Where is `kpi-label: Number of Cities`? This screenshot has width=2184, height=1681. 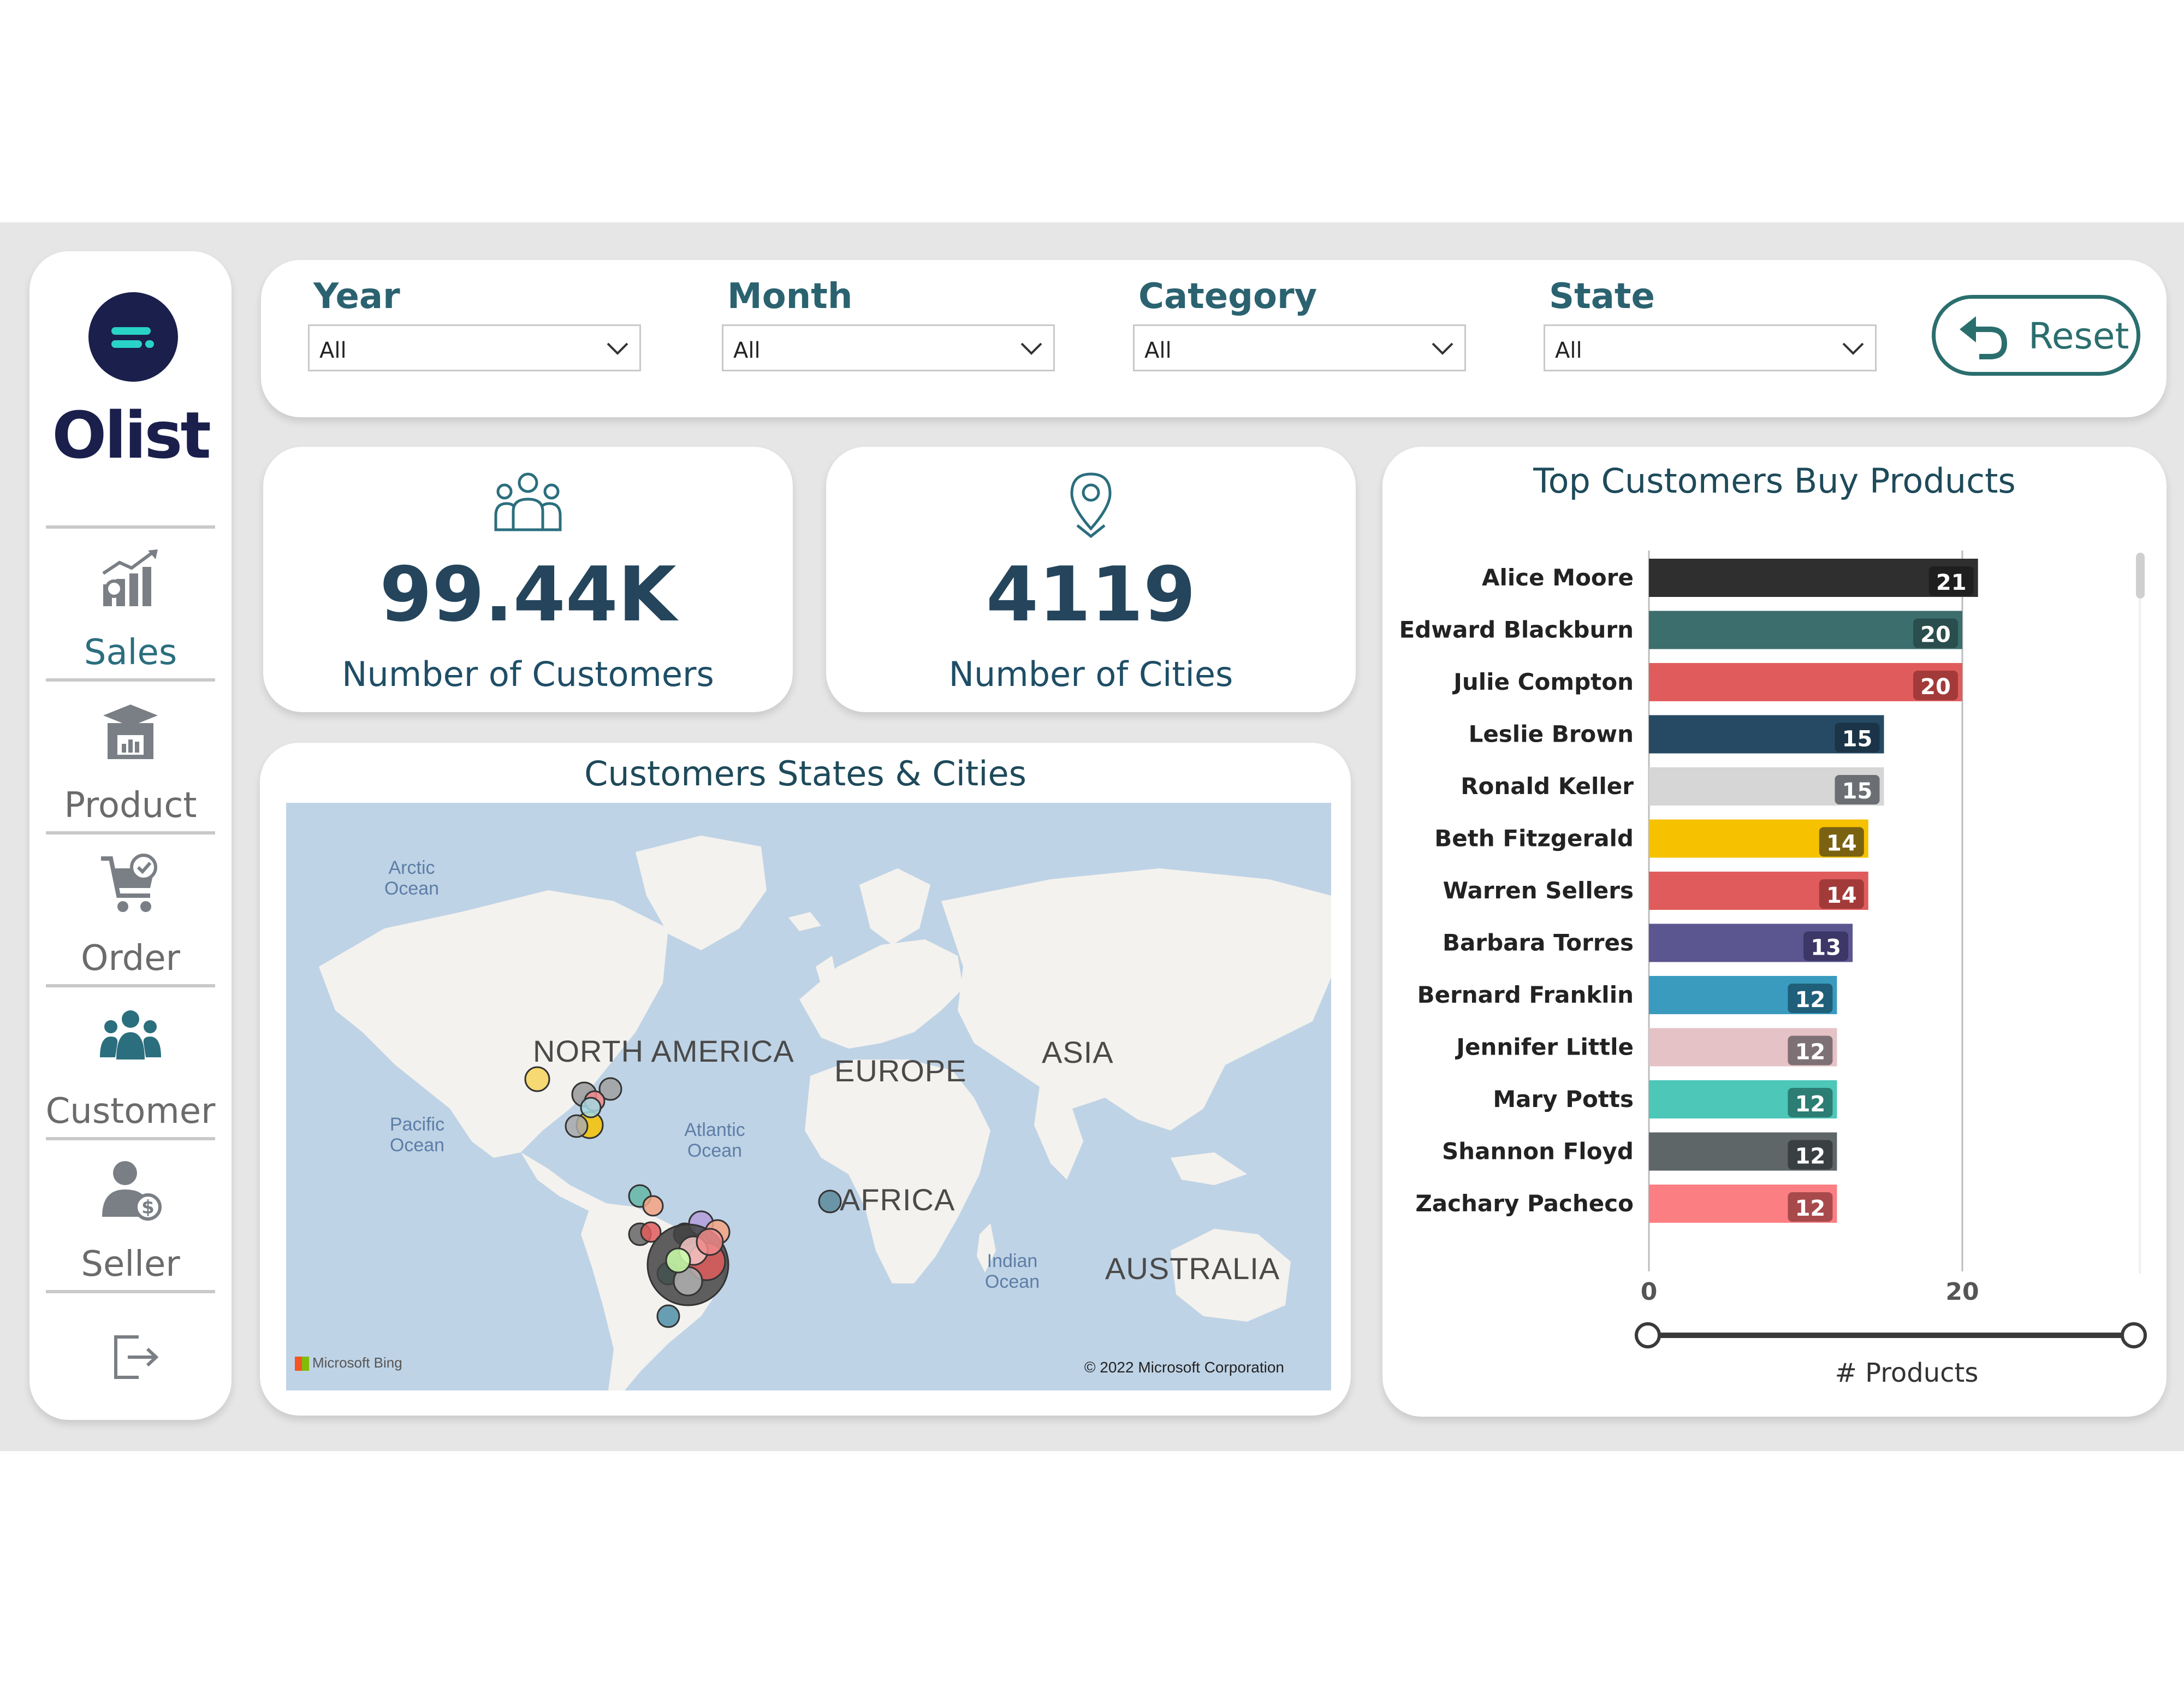
kpi-label: Number of Cities is located at coordinates (1090, 674).